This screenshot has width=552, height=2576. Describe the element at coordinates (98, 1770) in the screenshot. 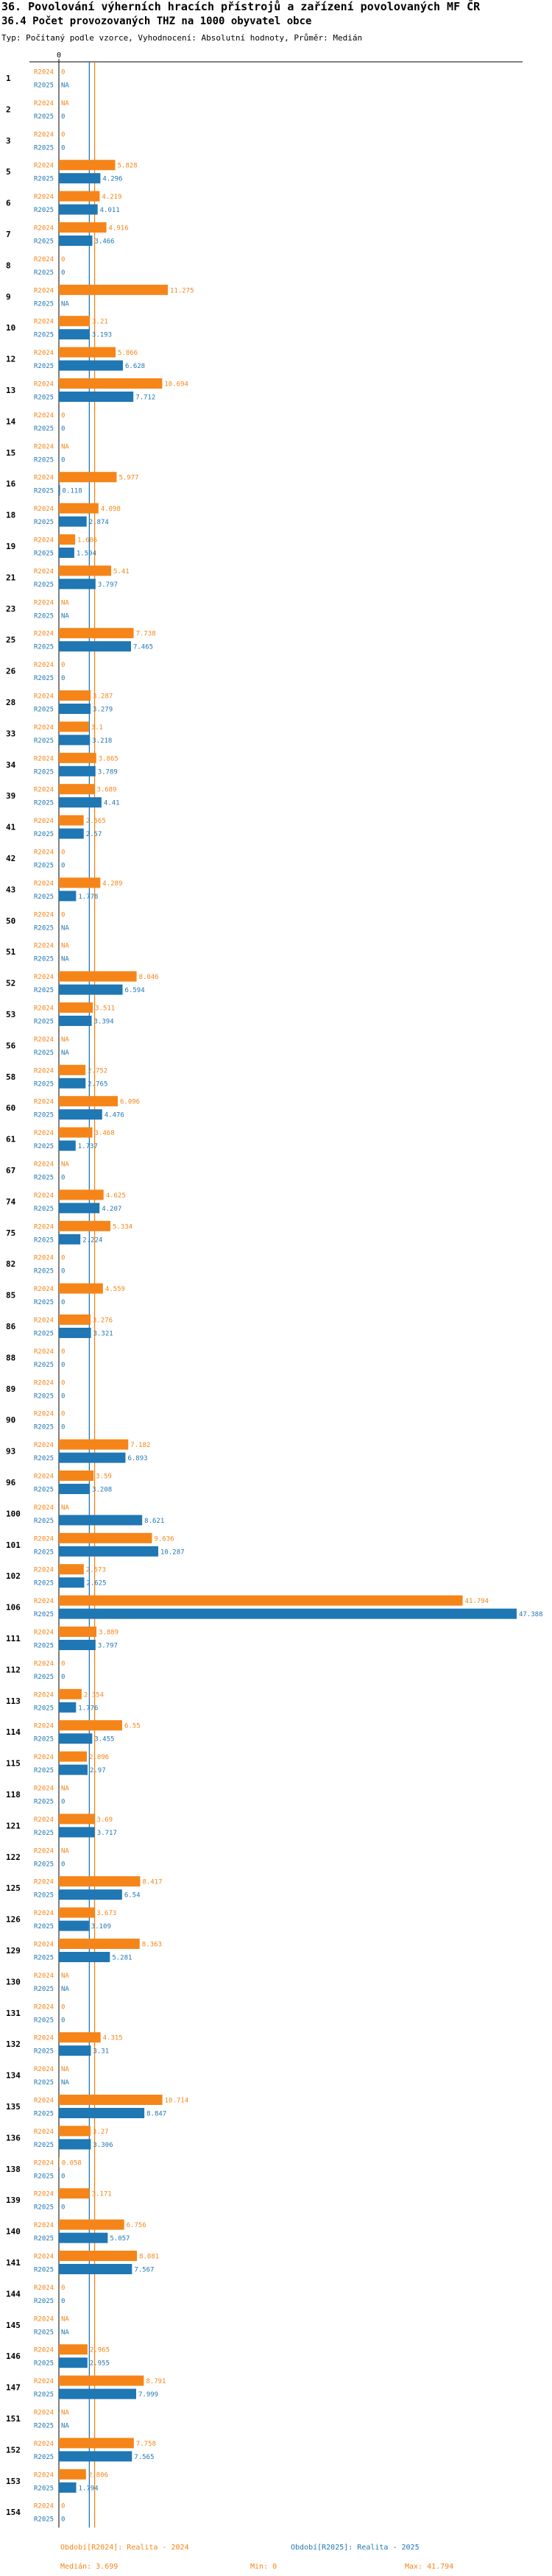

I see `data-label: 2.97` at that location.